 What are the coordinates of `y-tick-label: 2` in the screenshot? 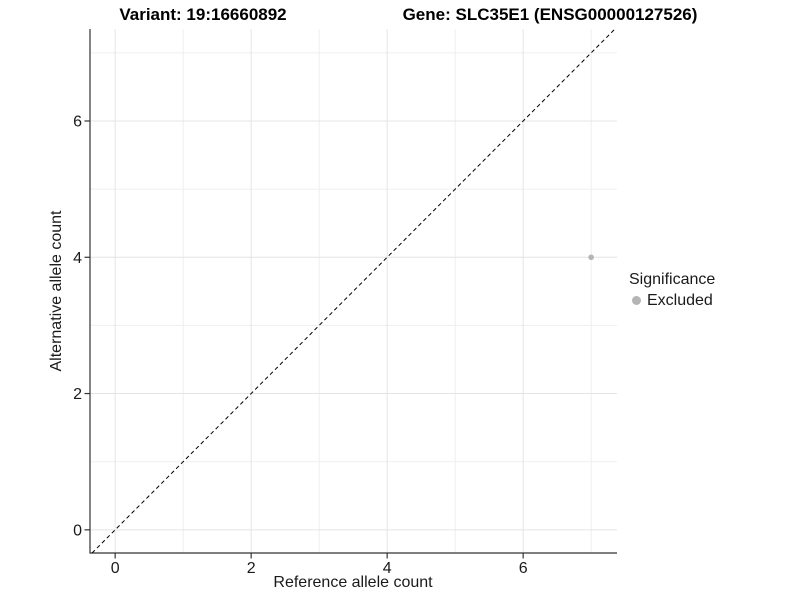 It's located at (77, 394).